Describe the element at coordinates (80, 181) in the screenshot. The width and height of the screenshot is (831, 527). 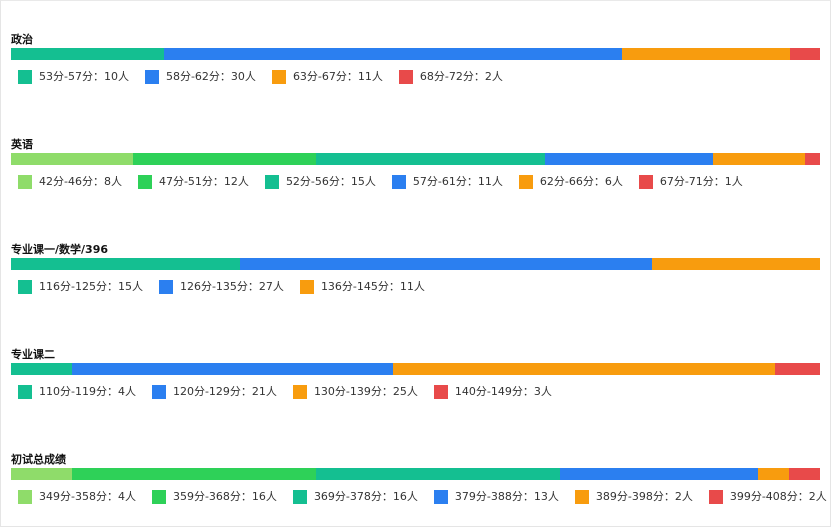
I see `legend-label: 42分-46分：8人` at that location.